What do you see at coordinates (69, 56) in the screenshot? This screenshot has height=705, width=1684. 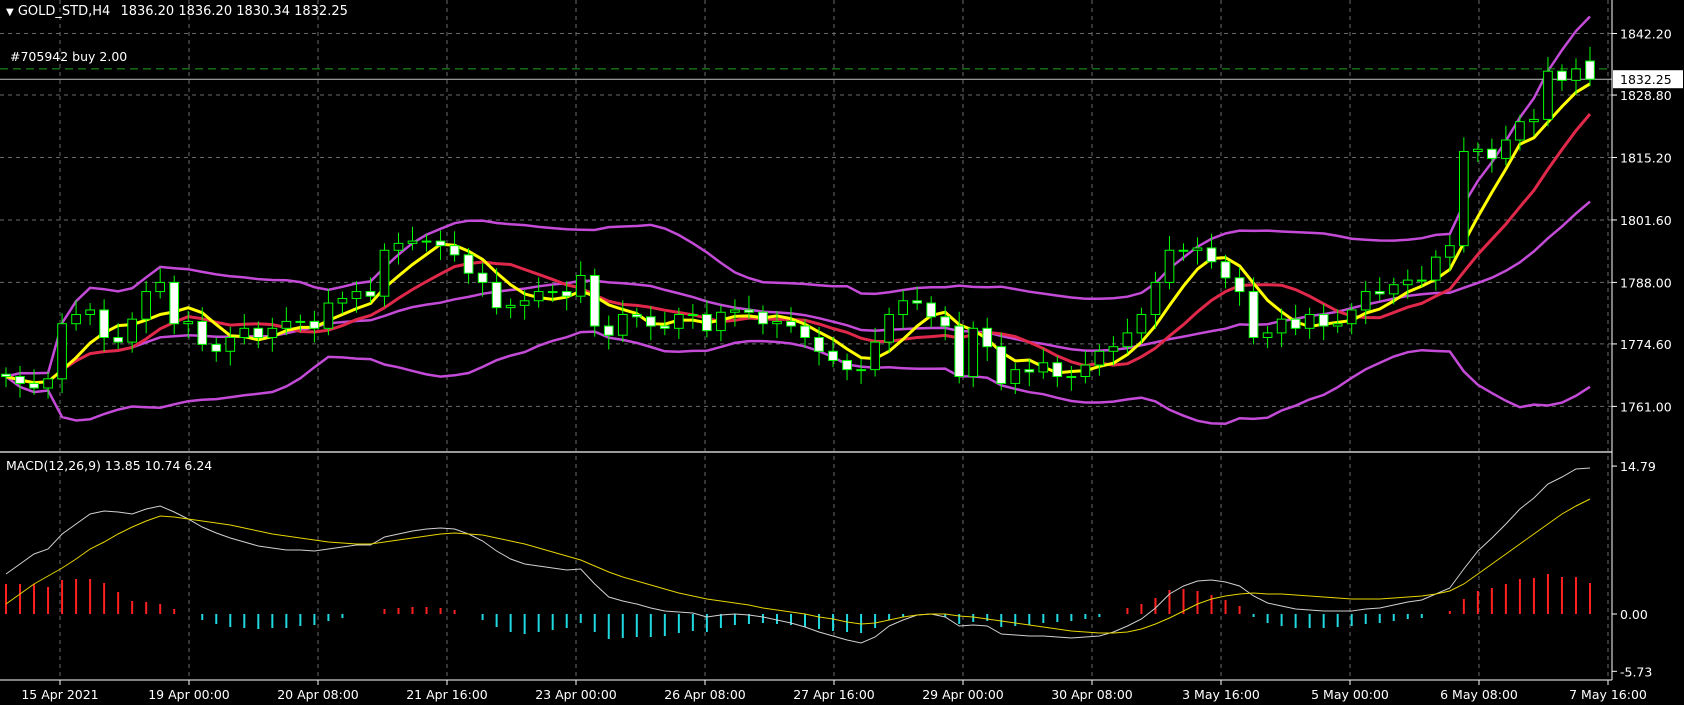 I see `order-label: #705942 buy 2.00` at bounding box center [69, 56].